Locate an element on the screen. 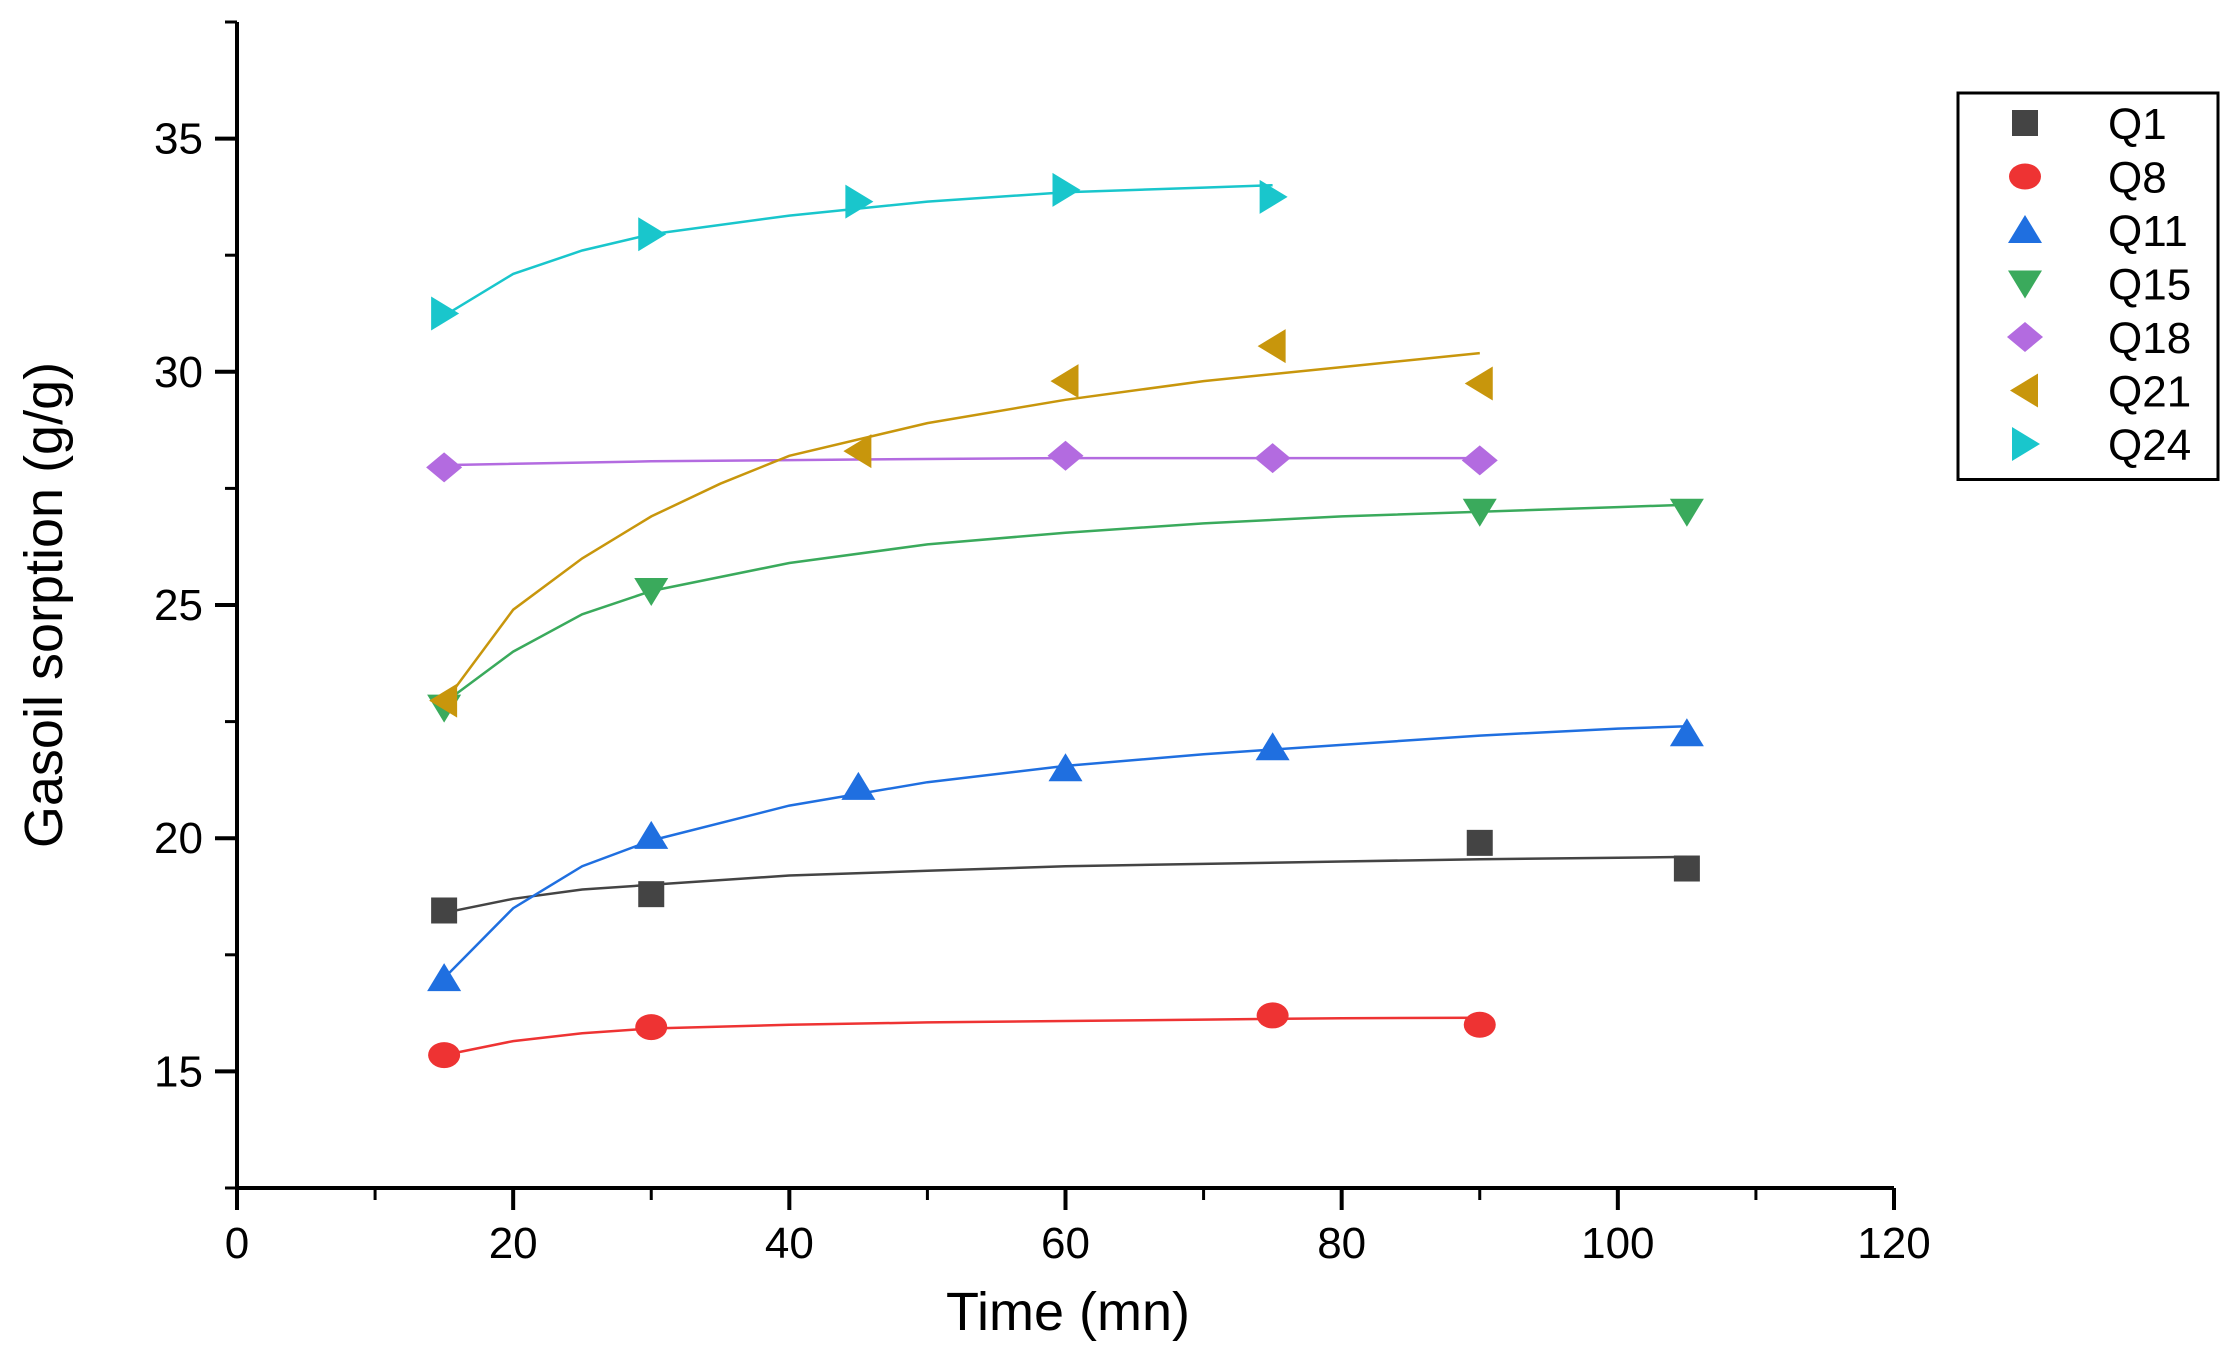  legend-label: Q8 is located at coordinates (2137, 178).